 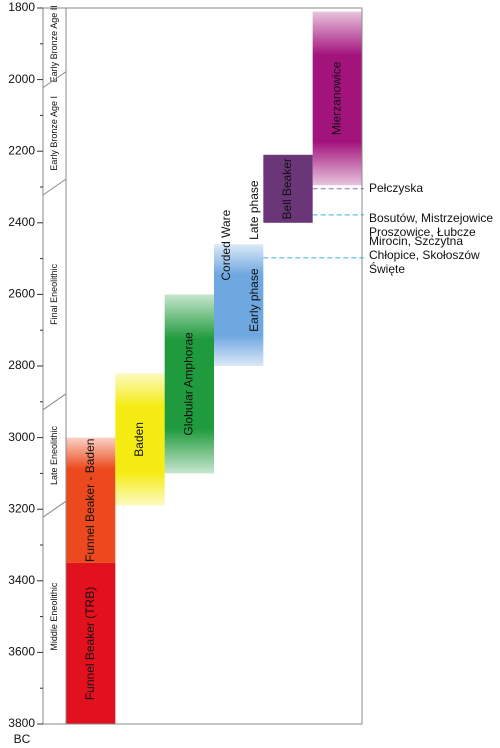 What do you see at coordinates (22, 739) in the screenshot?
I see `y-unit-label: BC` at bounding box center [22, 739].